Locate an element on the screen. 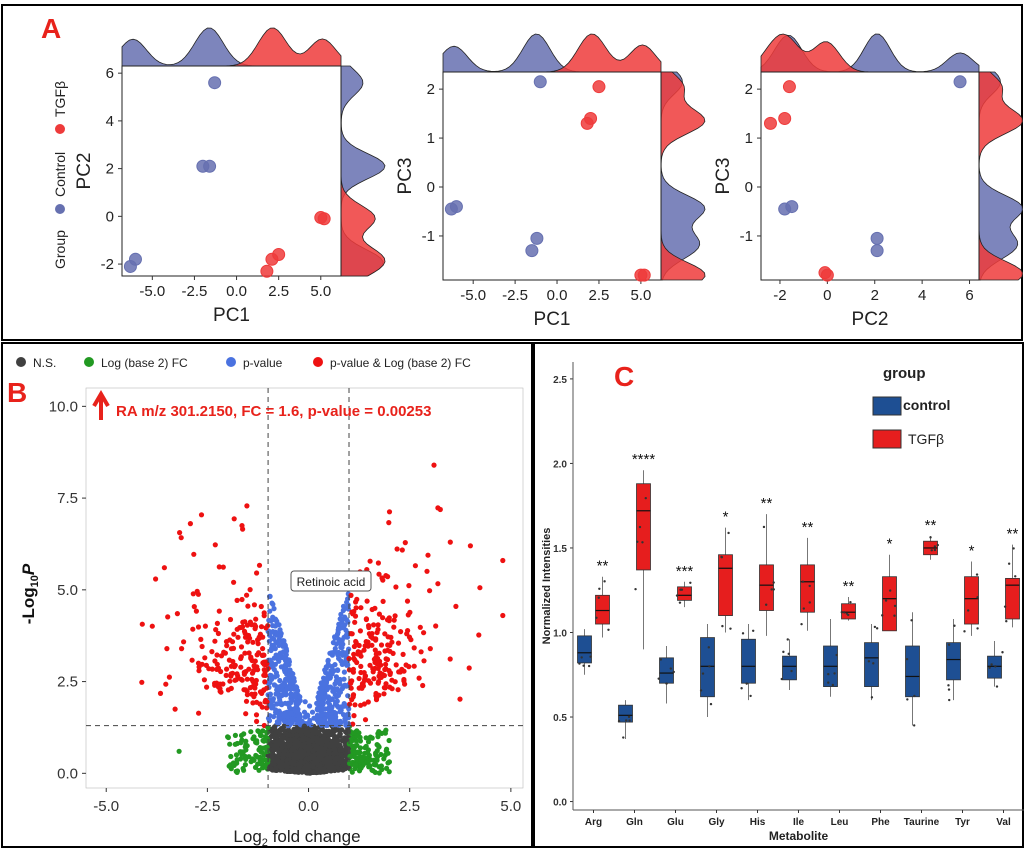 Image resolution: width=1024 pixels, height=850 pixels. annotation-box is located at coordinates (331, 581).